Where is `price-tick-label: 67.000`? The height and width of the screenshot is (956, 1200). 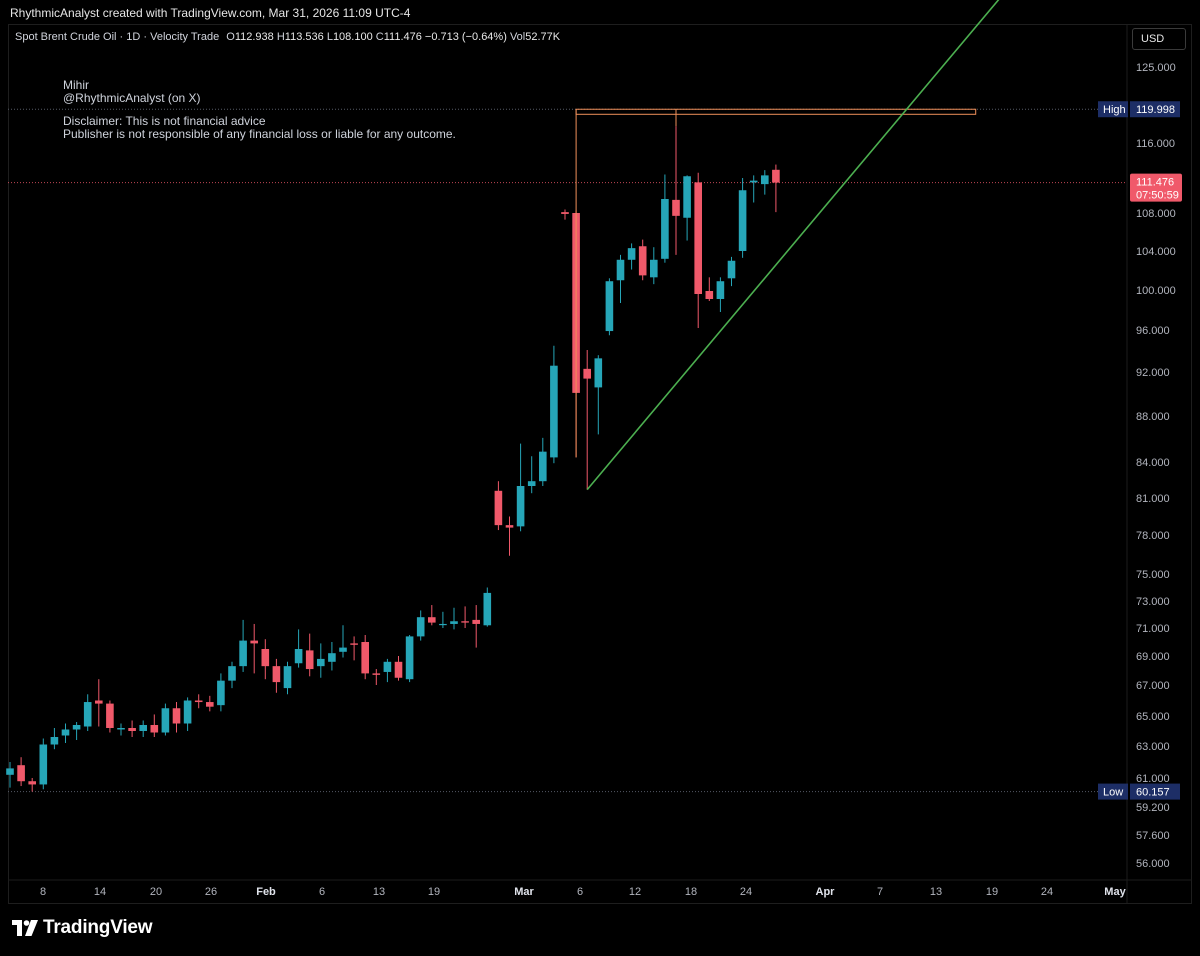 price-tick-label: 67.000 is located at coordinates (1153, 686).